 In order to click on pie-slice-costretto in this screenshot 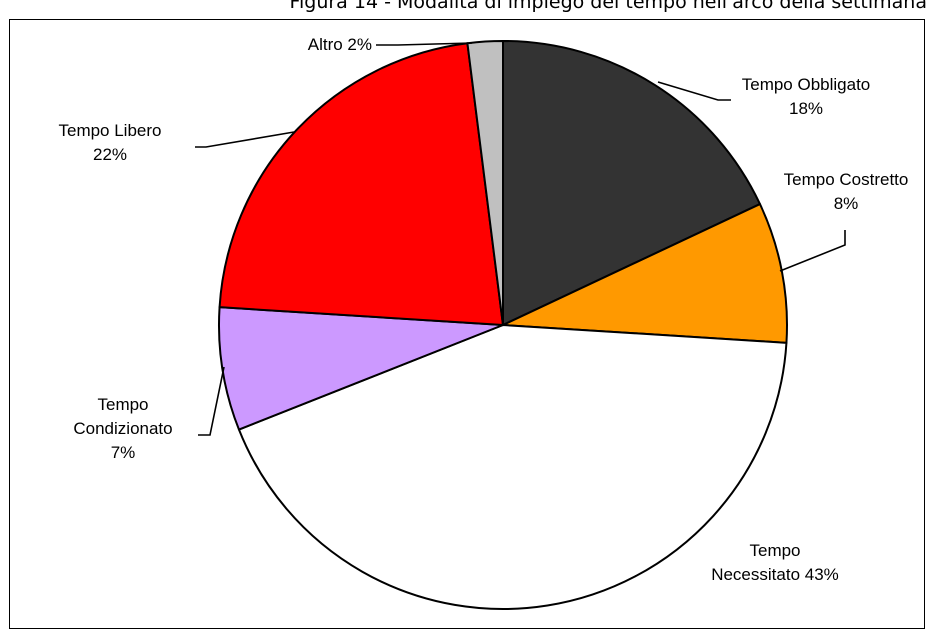, I will do `click(645, 273)`.